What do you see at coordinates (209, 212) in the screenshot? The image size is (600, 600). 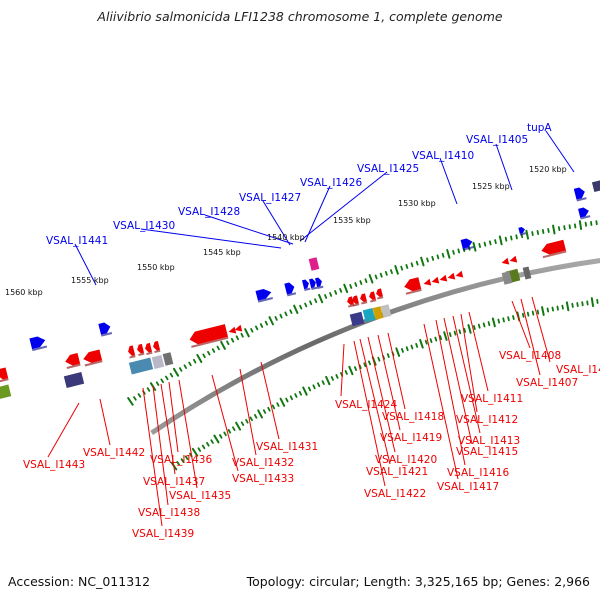 I see `forward-gene-label: VSAL_I1428` at bounding box center [209, 212].